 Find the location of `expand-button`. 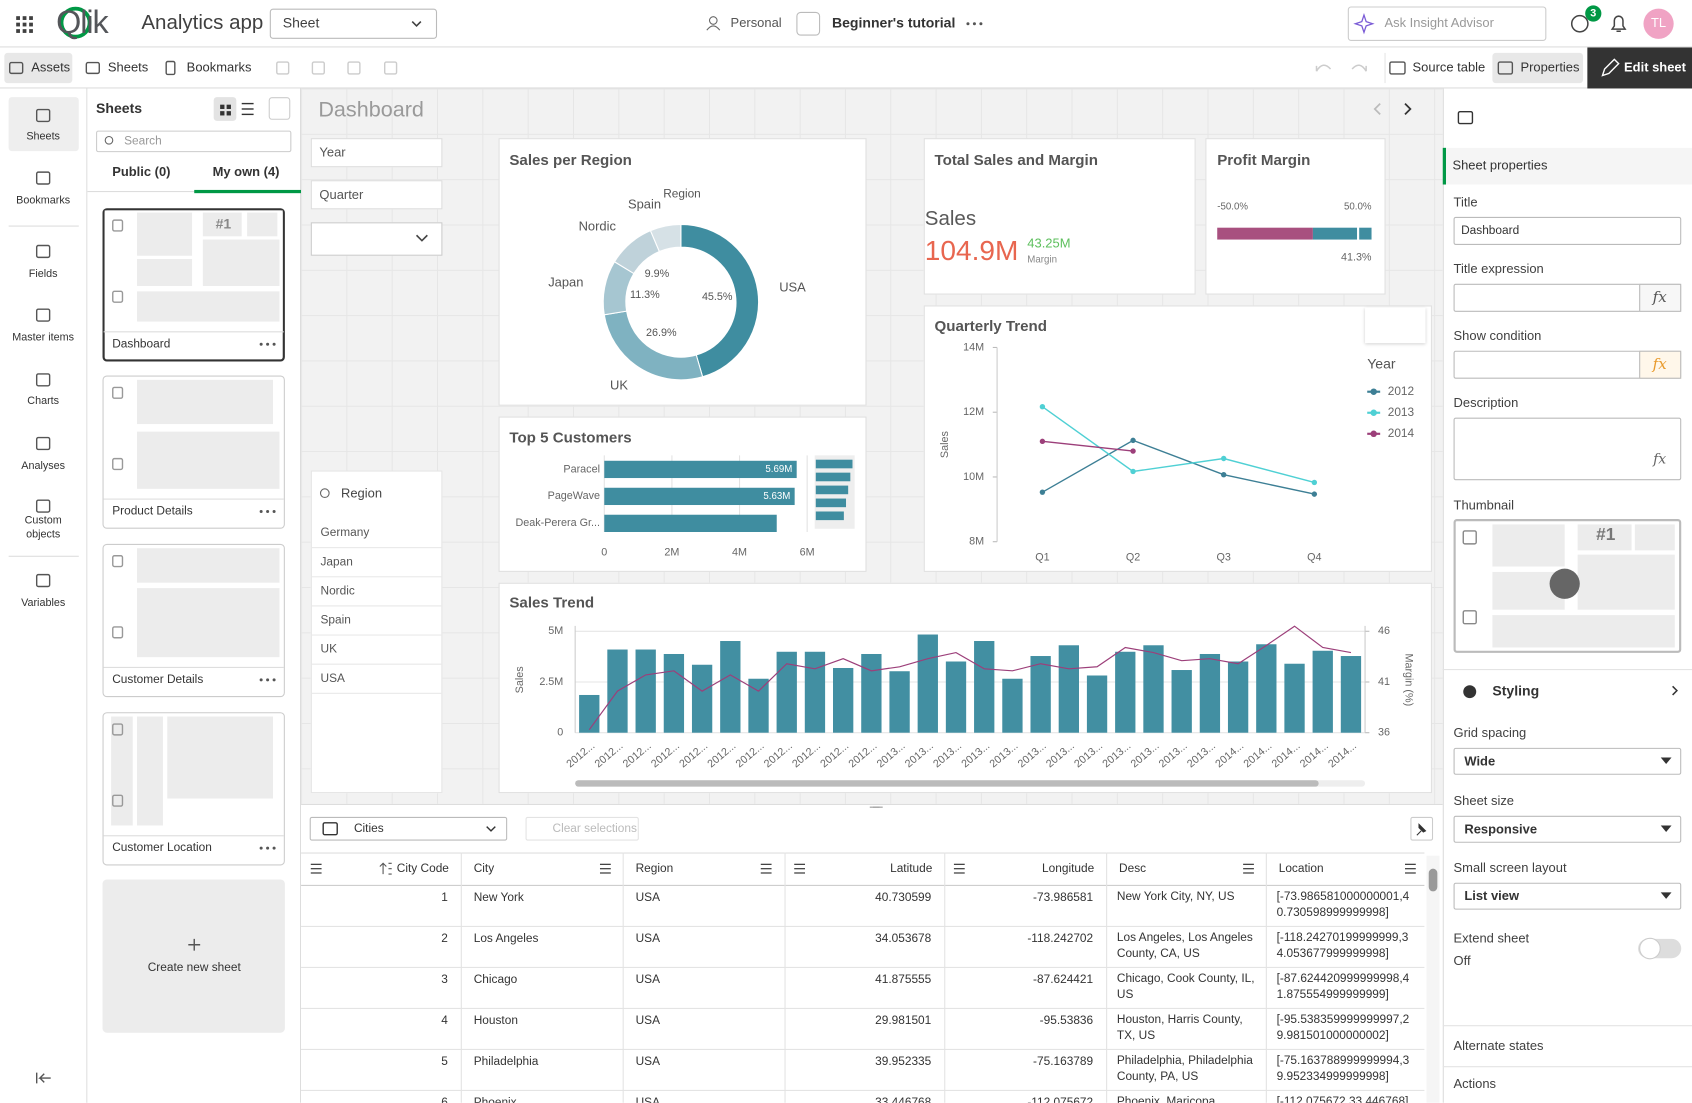

expand-button is located at coordinates (279, 108).